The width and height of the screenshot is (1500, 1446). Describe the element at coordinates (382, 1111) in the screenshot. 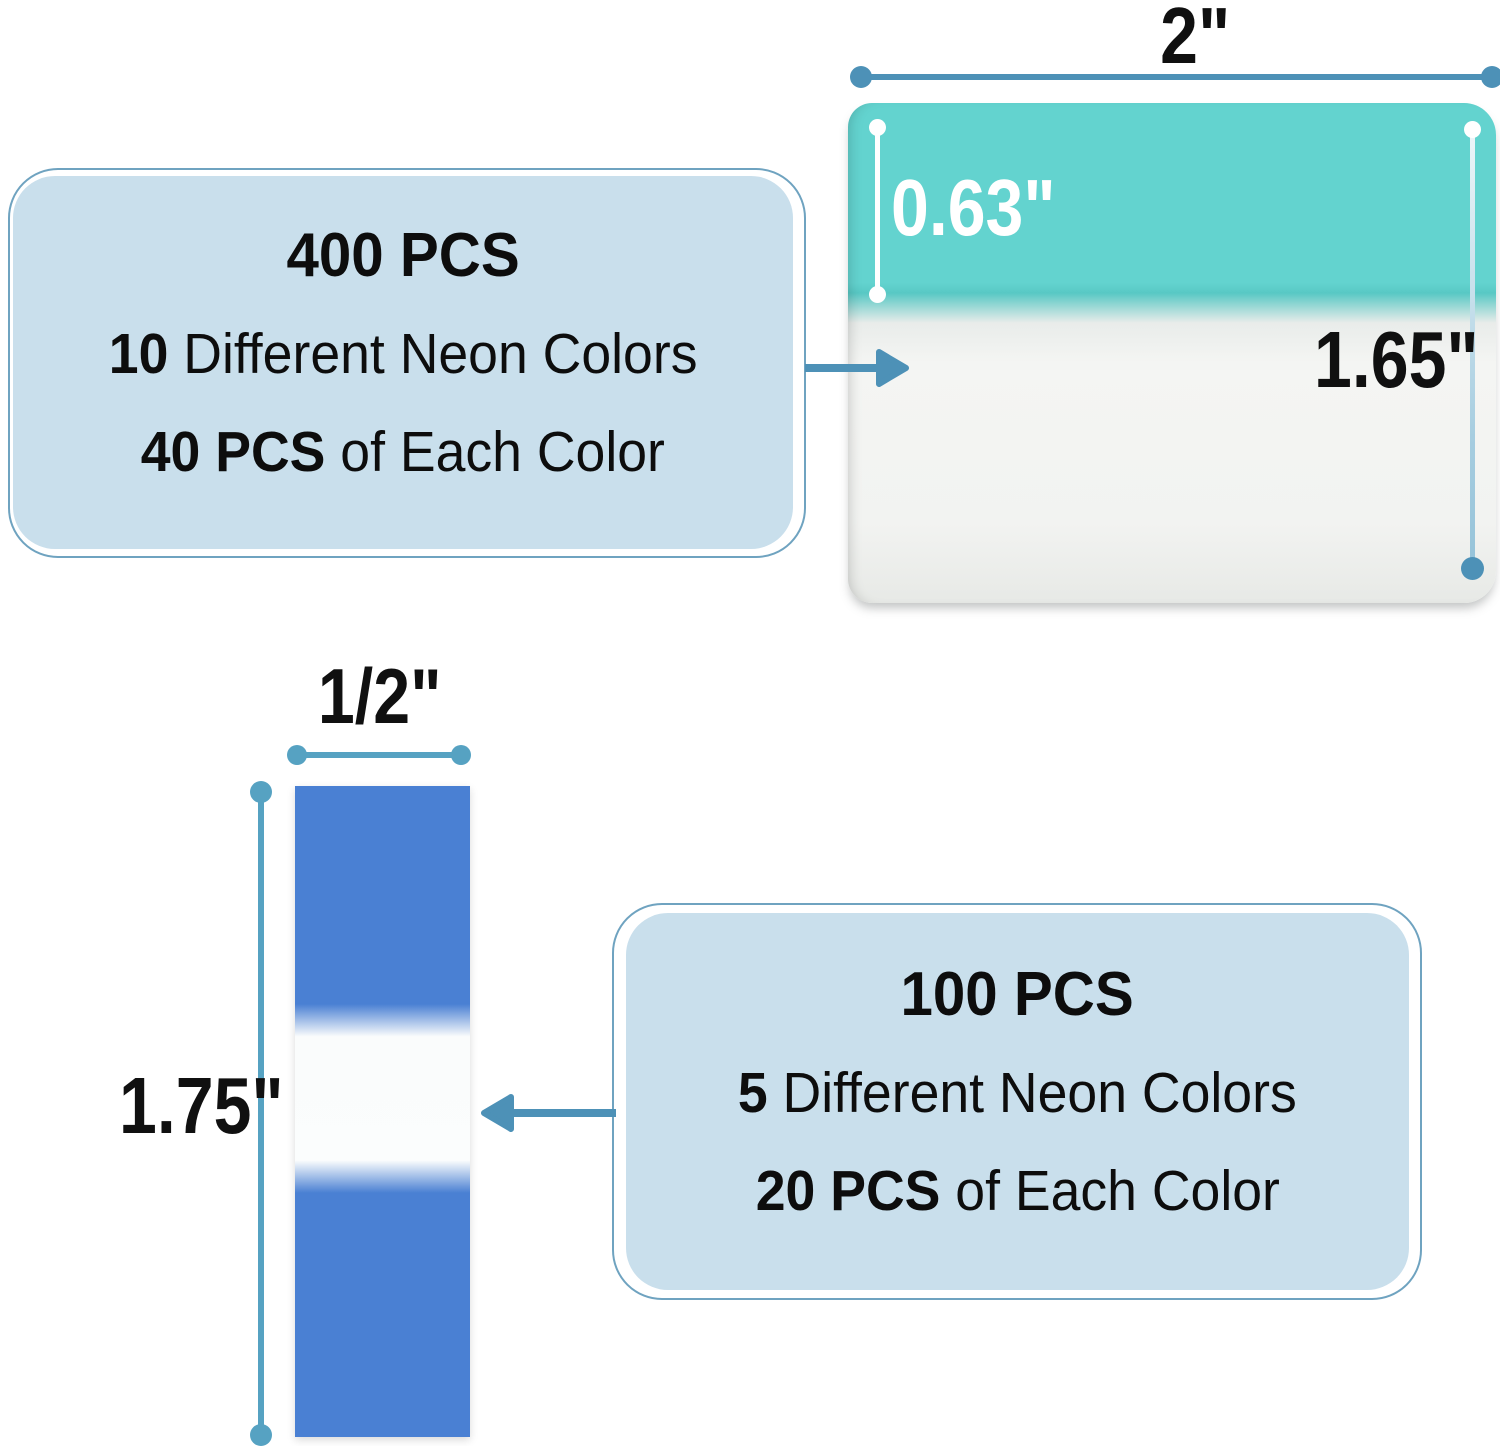

I see `small-flag-tab` at that location.